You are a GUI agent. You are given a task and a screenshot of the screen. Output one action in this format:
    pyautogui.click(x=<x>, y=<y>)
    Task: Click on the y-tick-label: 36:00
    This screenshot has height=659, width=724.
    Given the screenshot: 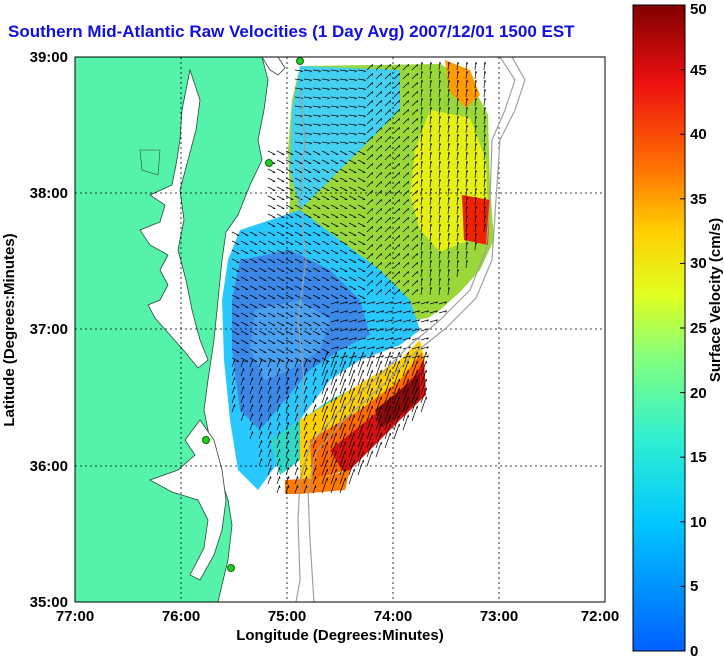 What is the action you would take?
    pyautogui.click(x=49, y=466)
    